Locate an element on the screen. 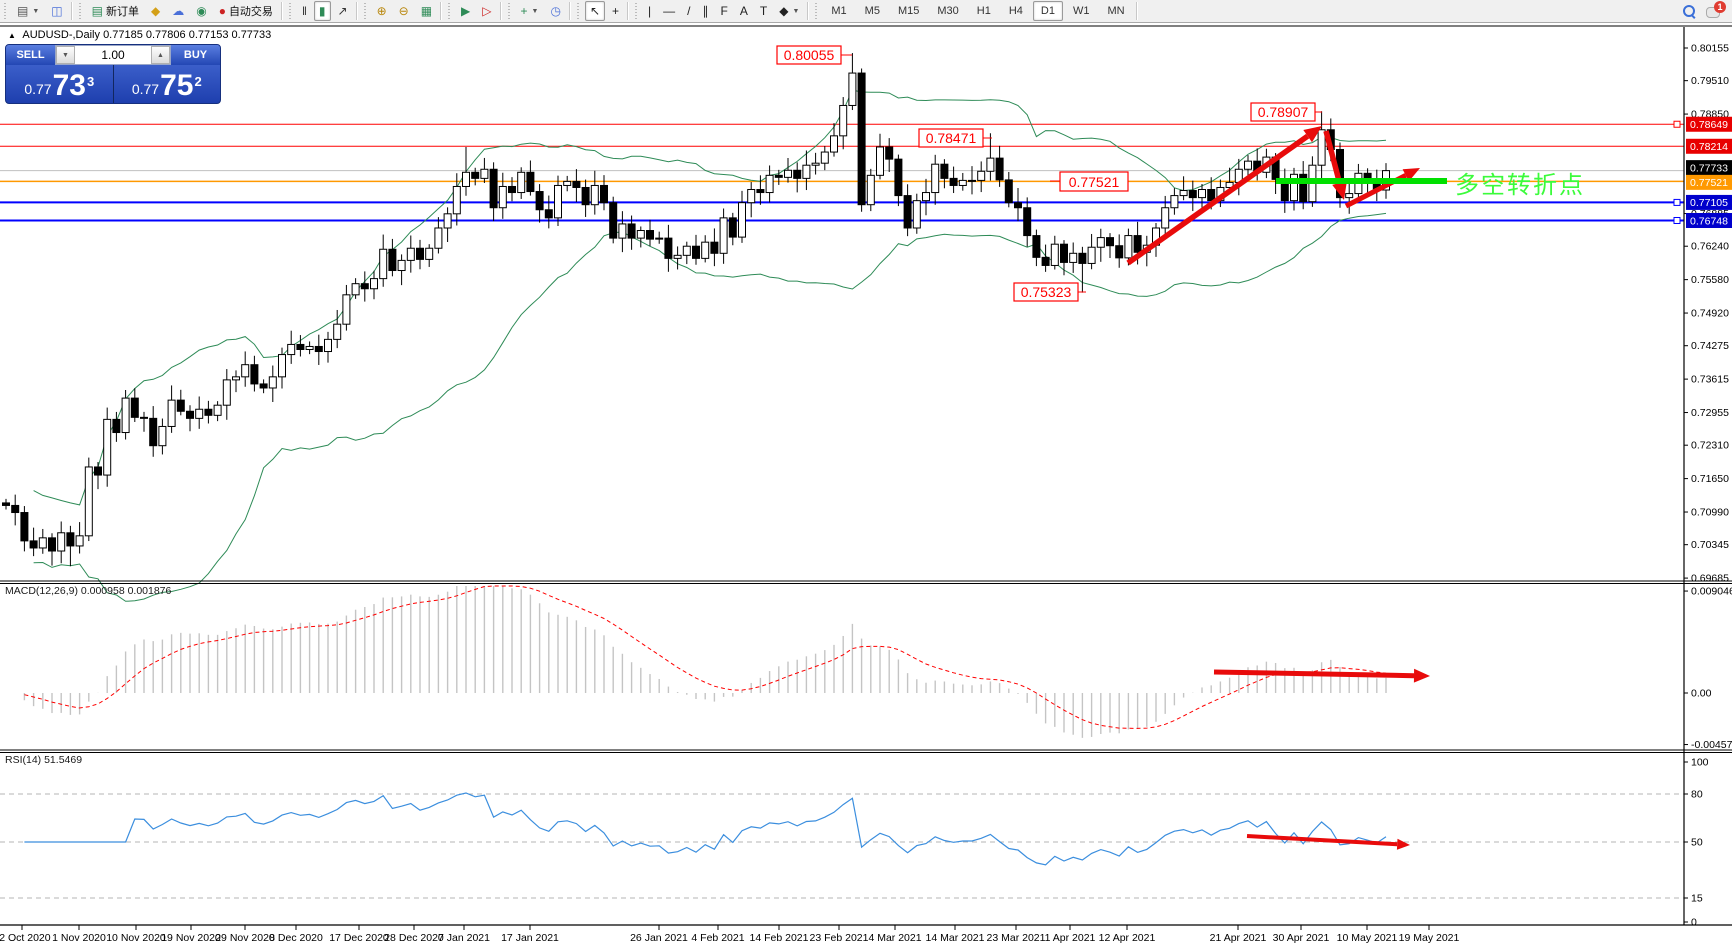  vertical-line-tool-button: | is located at coordinates (649, 11).